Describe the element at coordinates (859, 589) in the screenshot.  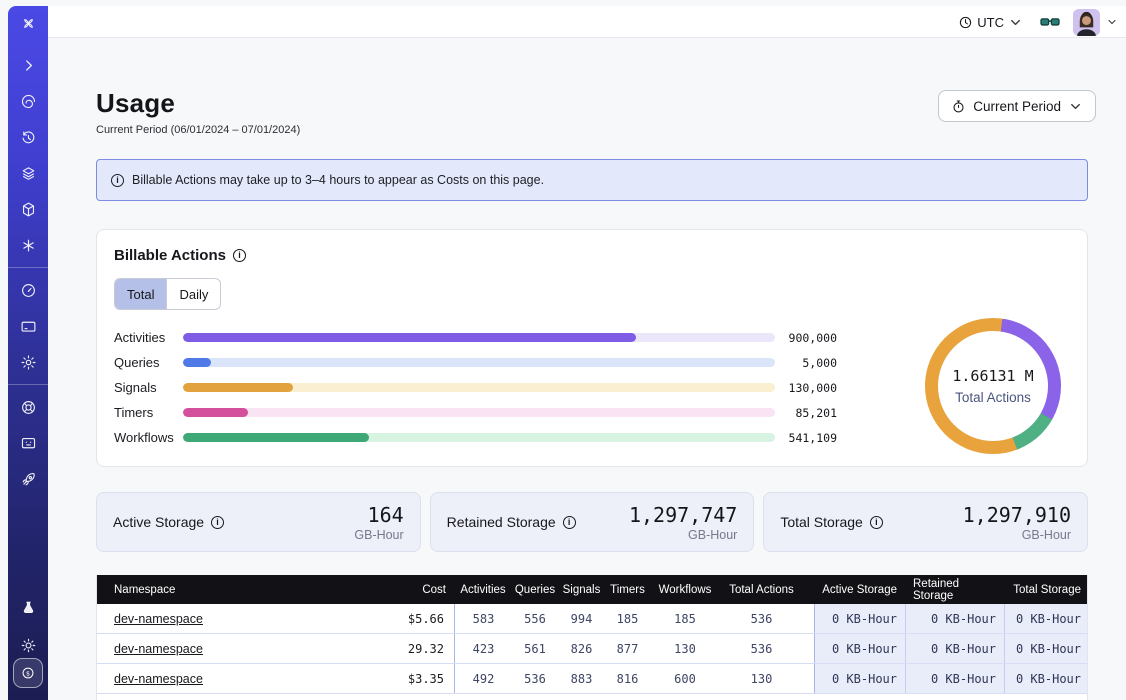
I see `col-header-active-storage: Active Storage` at that location.